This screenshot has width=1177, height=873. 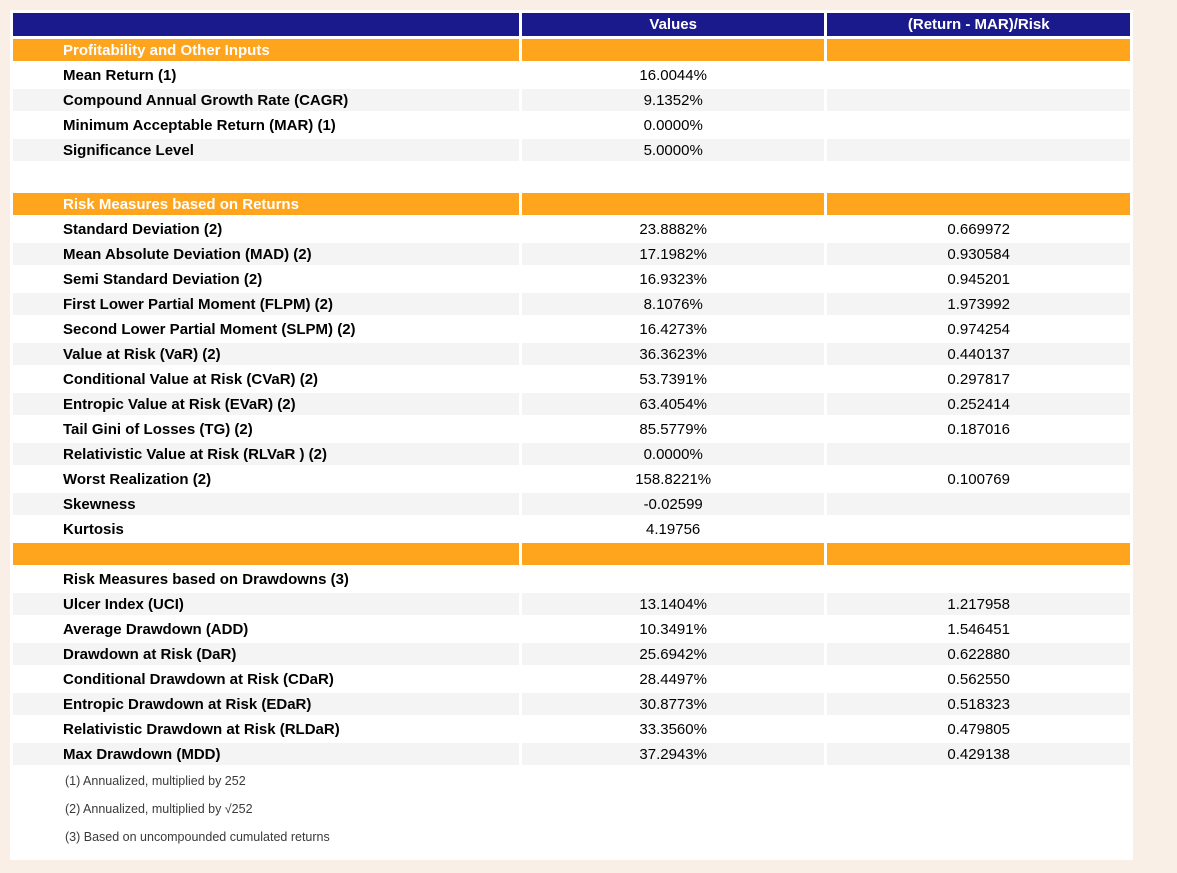 What do you see at coordinates (156, 629) in the screenshot?
I see `metric-label: Average Drawdown (ADD)` at bounding box center [156, 629].